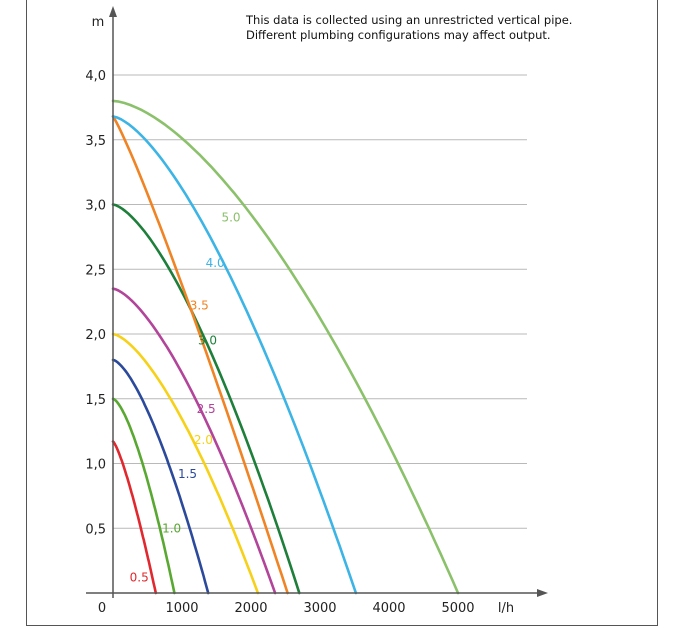  I want to click on curve-label-5.0: 5.0, so click(230, 217).